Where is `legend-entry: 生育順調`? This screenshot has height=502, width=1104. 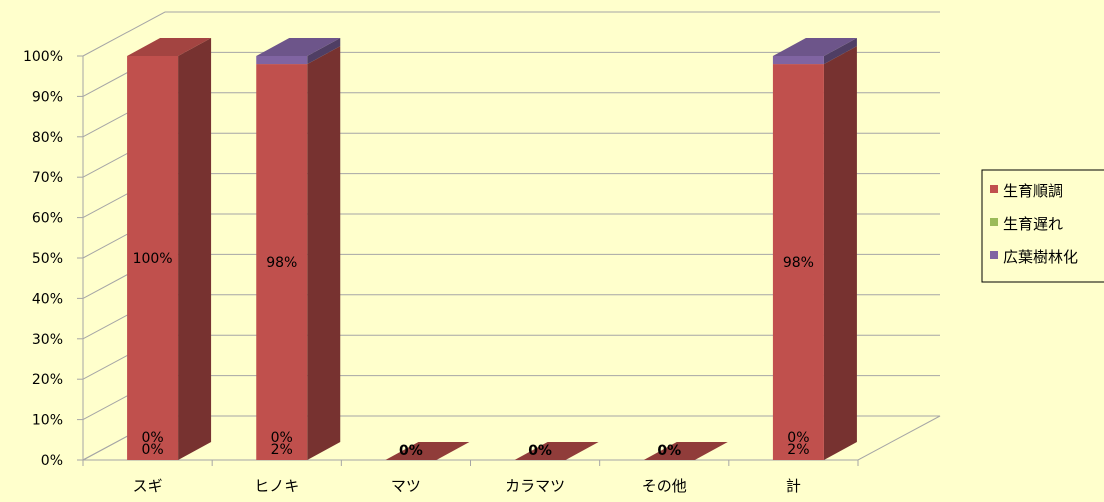
legend-entry: 生育順調 is located at coordinates (1033, 191).